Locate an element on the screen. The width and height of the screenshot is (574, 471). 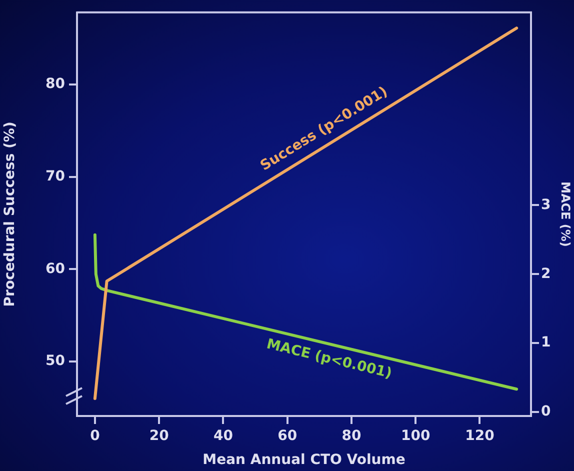
x-tick-label: 80 is located at coordinates (352, 436).